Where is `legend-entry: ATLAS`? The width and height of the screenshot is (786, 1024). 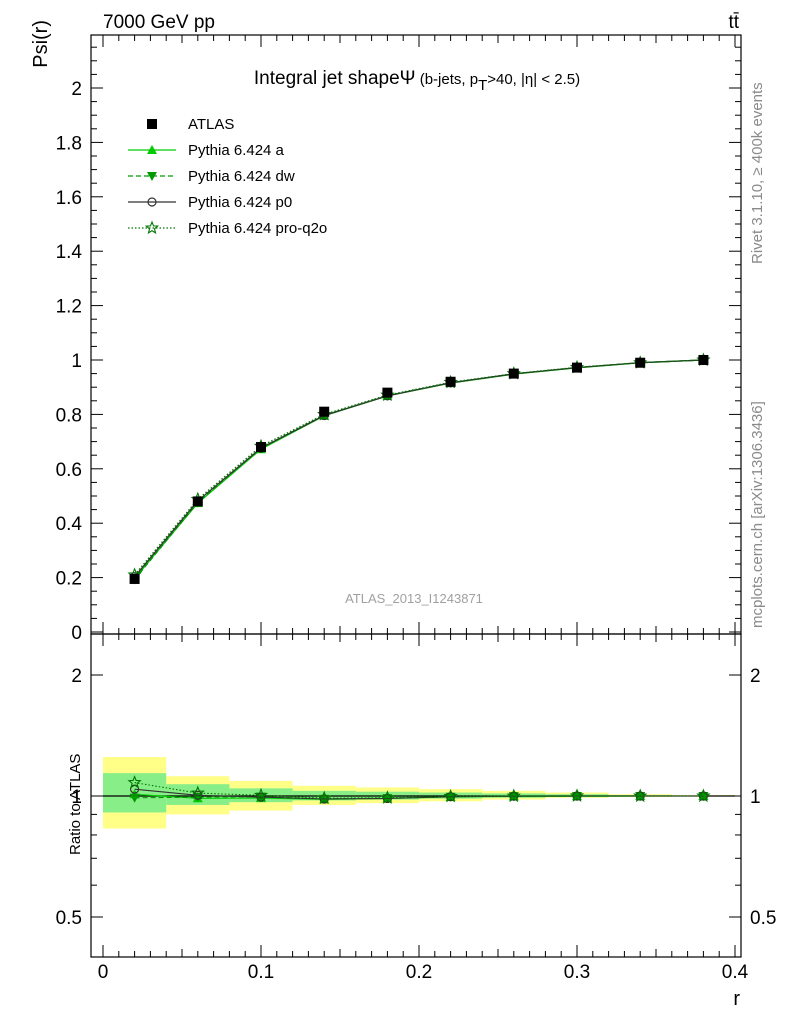
legend-entry: ATLAS is located at coordinates (190, 124).